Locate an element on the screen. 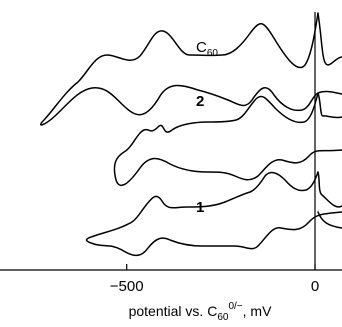 Image resolution: width=342 pixels, height=327 pixels. x-tick-label: −500 is located at coordinates (127, 286).